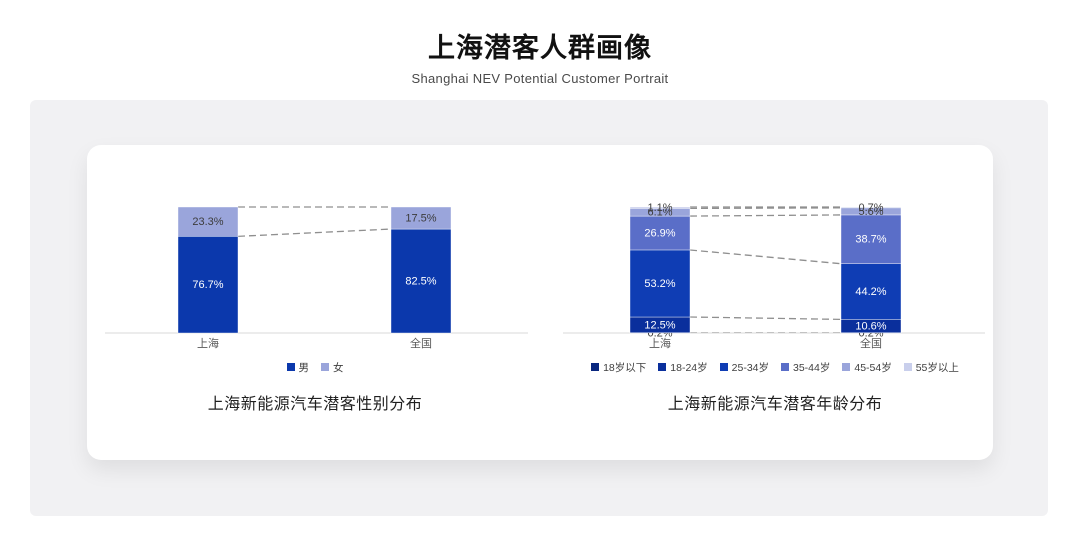 This screenshot has width=1080, height=547. I want to click on bar-segment-label: 38.7%, so click(870, 240).